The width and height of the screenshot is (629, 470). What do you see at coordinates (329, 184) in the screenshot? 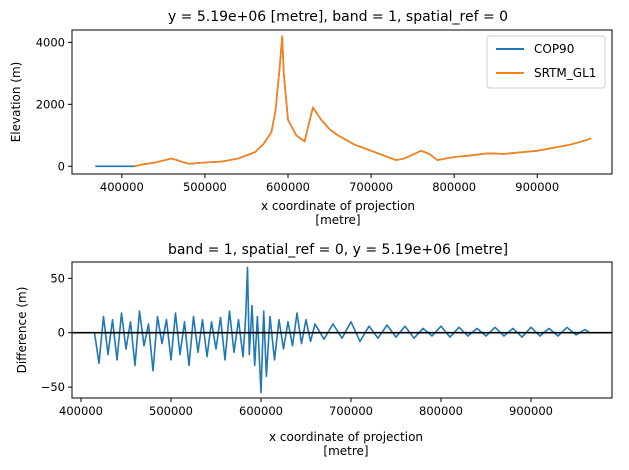
I see `elevation-x-ticks: 400000 500000 600000 700000 800000 900000` at bounding box center [329, 184].